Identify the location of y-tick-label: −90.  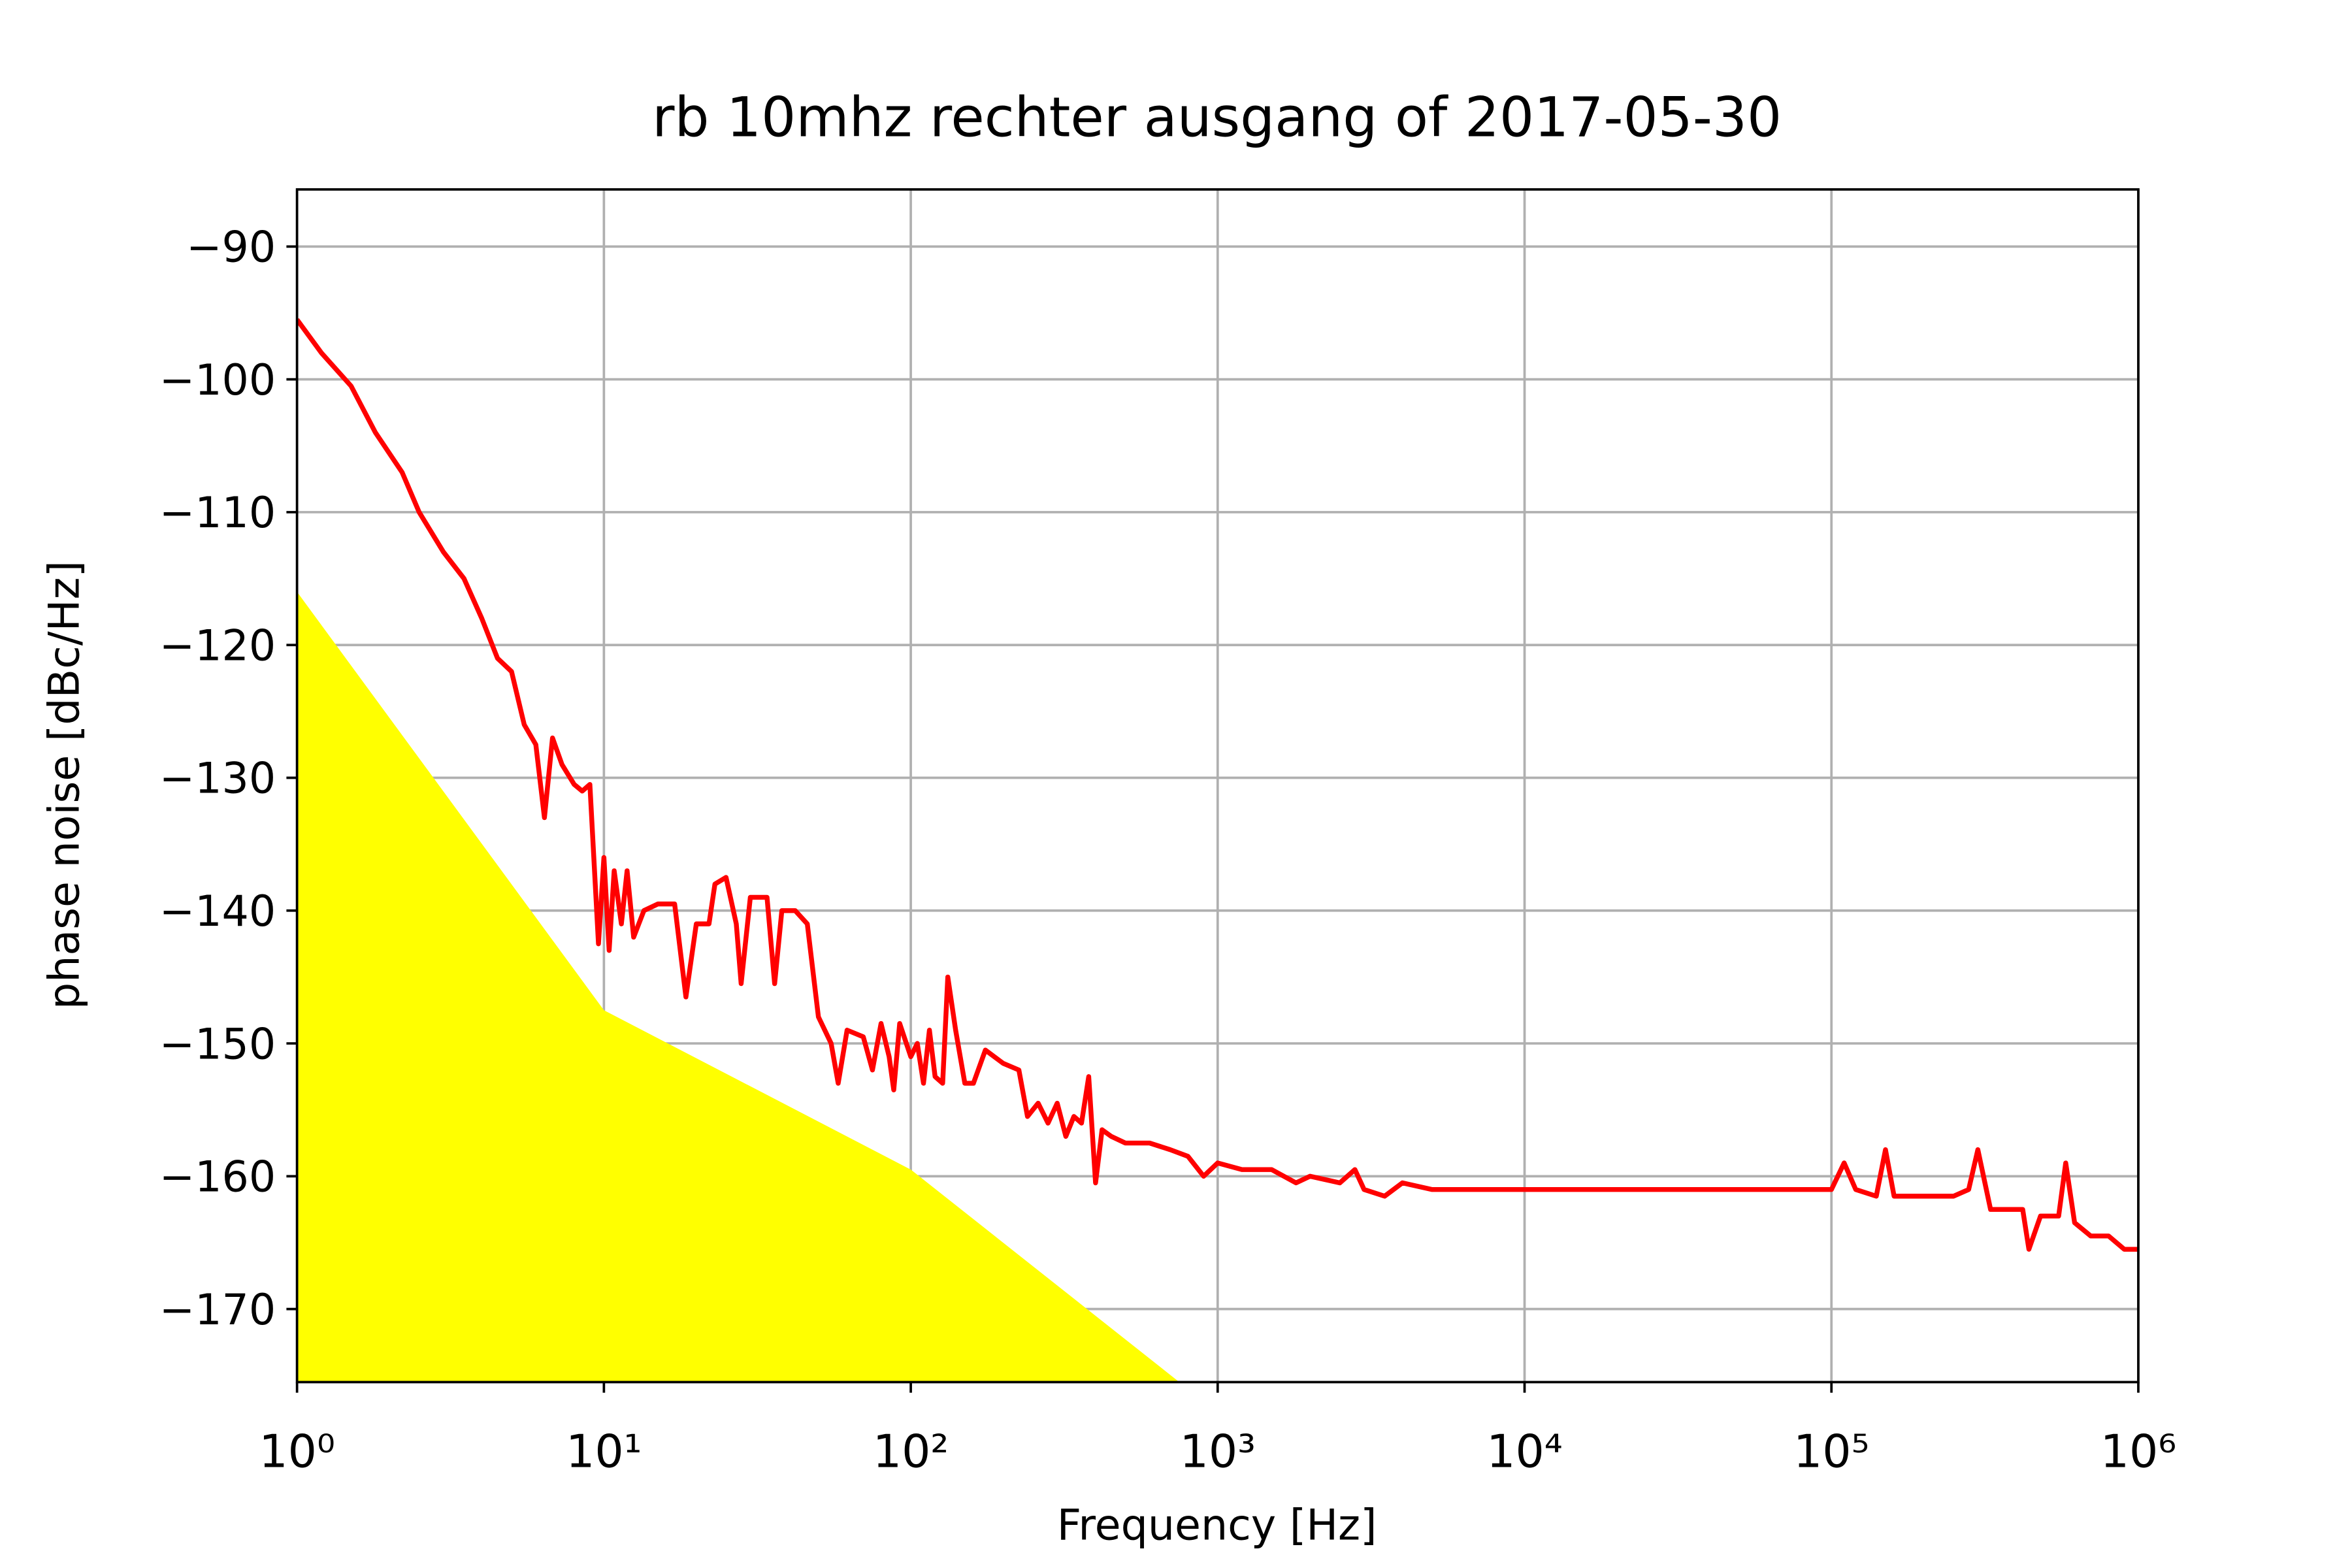
(231, 247).